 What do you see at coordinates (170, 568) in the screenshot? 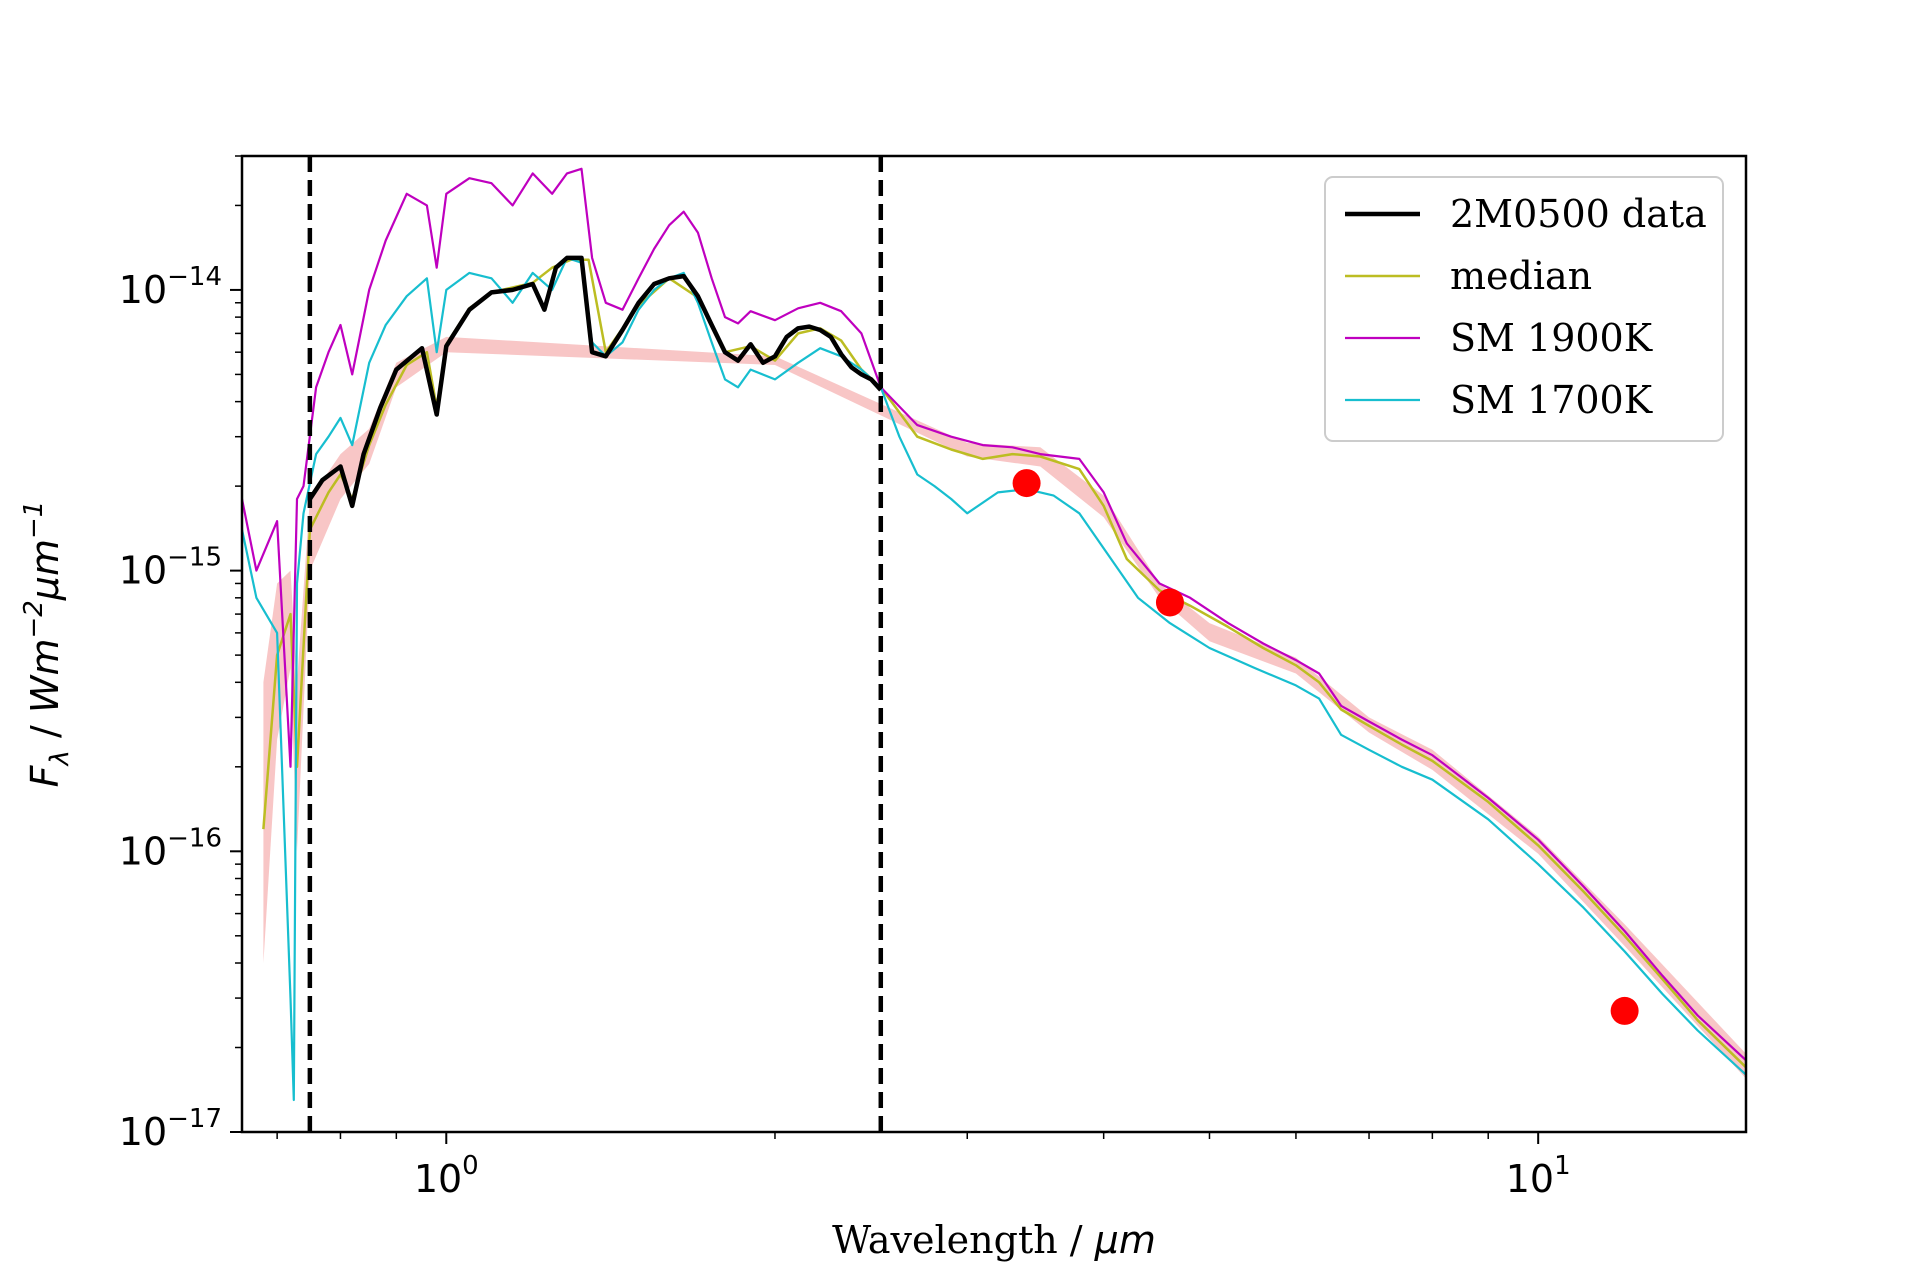
I see `y-tick-label: 10−15` at bounding box center [170, 568].